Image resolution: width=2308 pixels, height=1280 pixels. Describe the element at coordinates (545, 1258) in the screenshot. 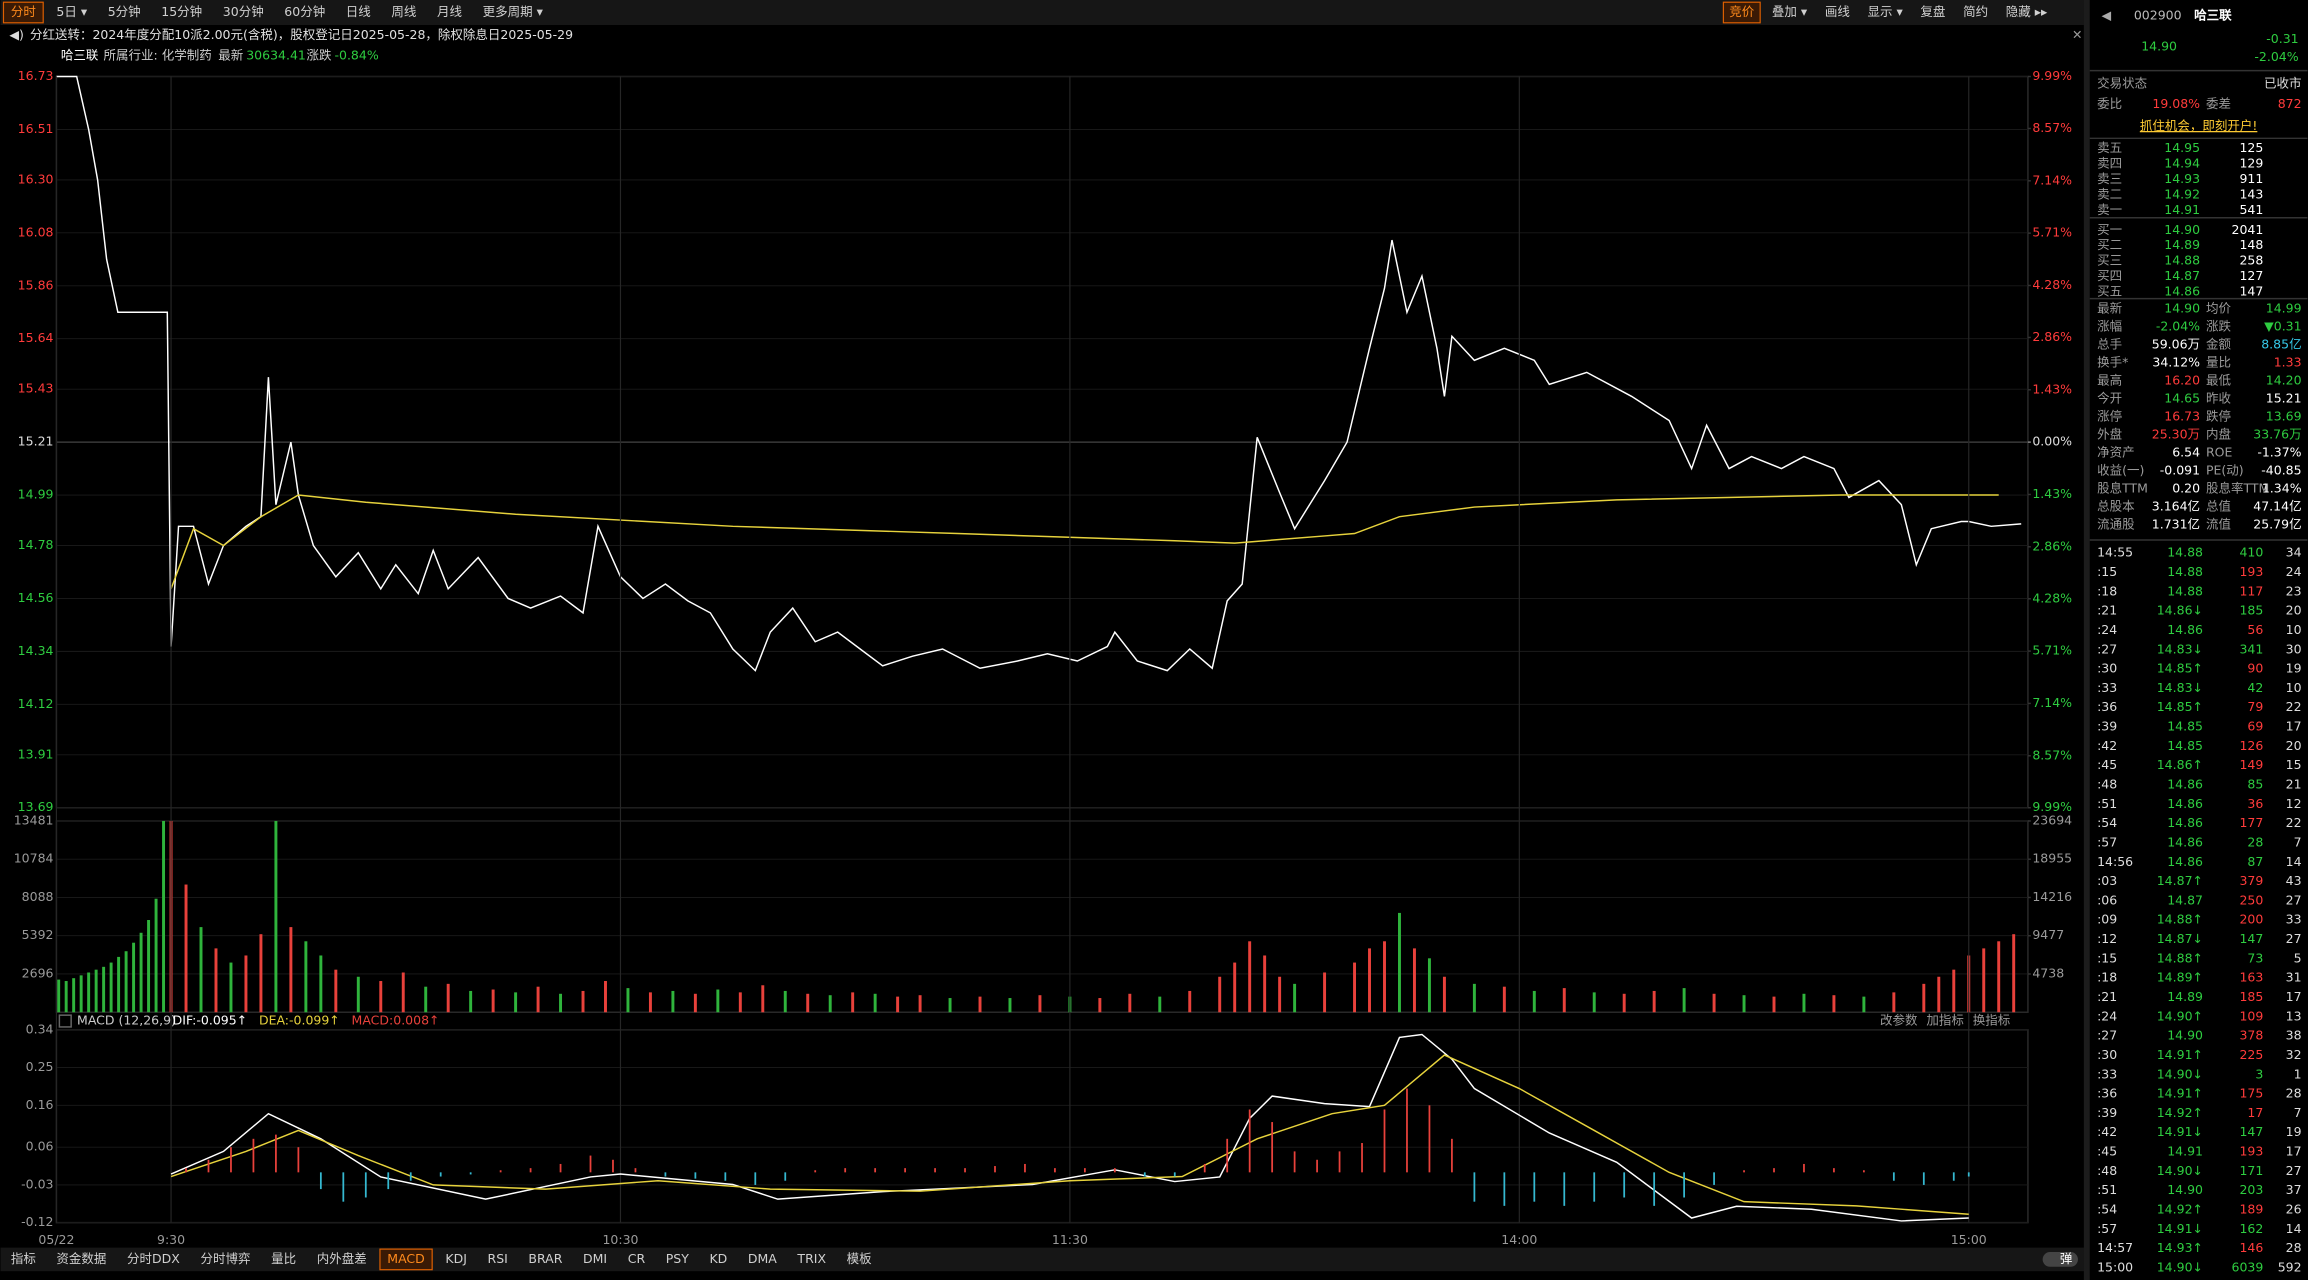

I see `indicator-tab: BRAR` at that location.